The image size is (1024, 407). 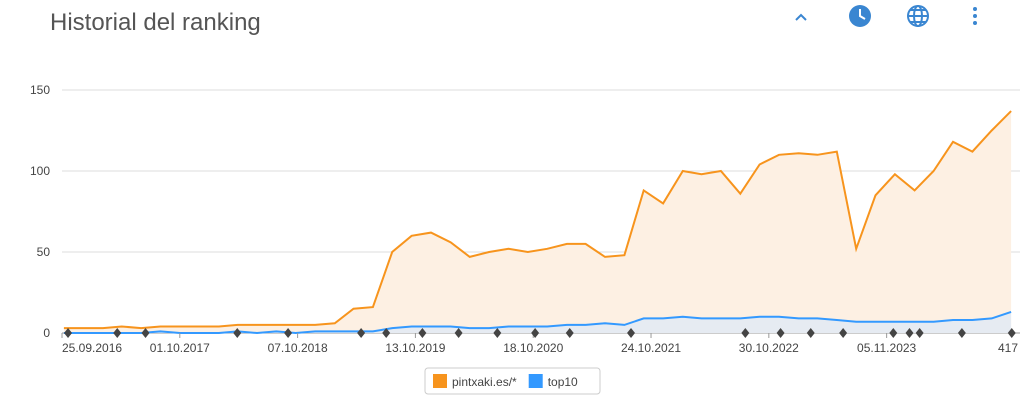 I want to click on page-title: Historial del ranking, so click(x=155, y=22).